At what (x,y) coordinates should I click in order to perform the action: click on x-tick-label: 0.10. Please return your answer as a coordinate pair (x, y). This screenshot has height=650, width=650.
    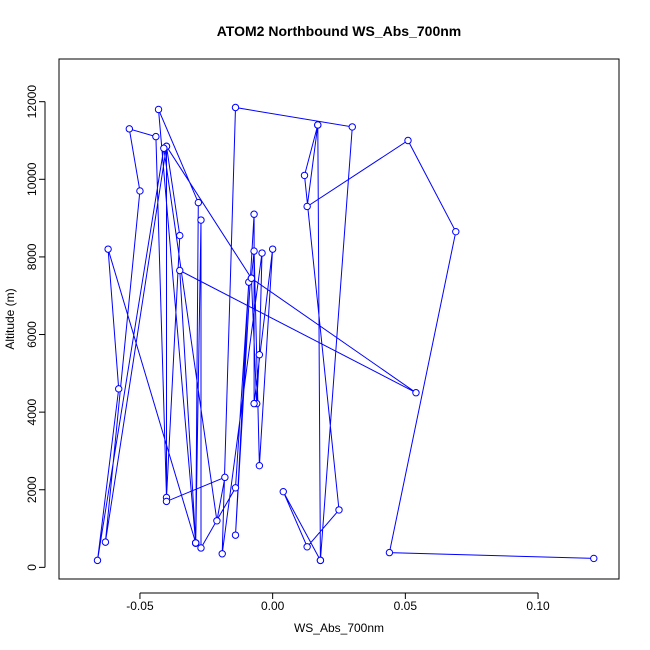
    Looking at the image, I should click on (538, 606).